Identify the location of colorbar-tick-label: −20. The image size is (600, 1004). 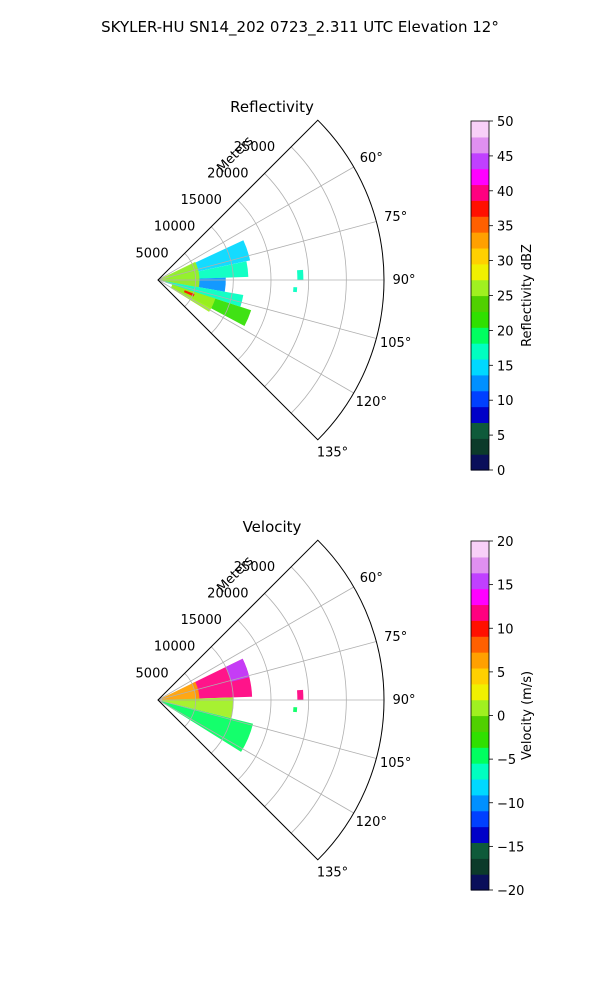
(510, 891).